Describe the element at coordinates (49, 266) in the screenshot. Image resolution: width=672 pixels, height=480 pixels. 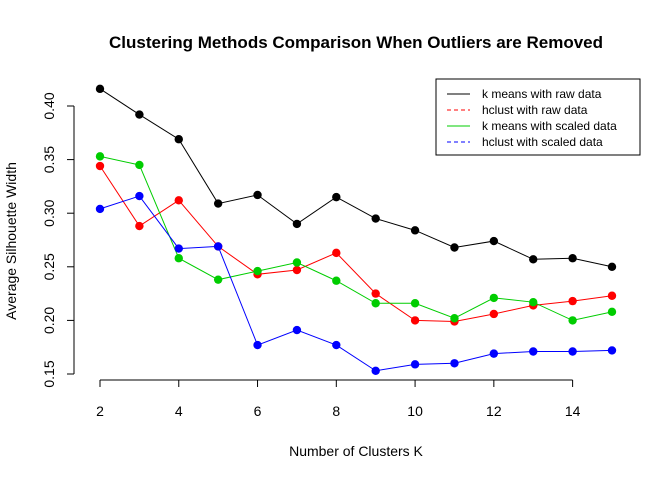
I see `y-tick-label: 0.25` at that location.